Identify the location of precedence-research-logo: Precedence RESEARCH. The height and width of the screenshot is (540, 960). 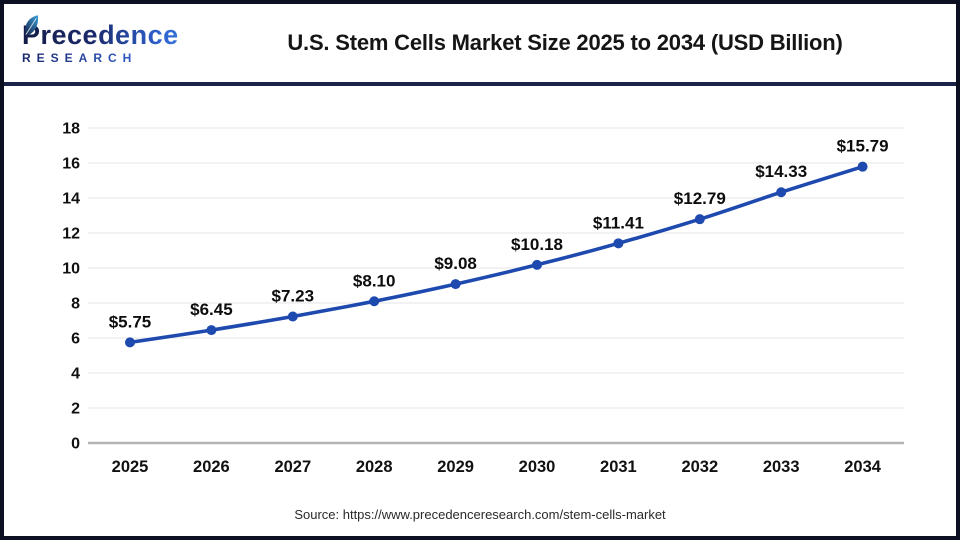
(110, 40).